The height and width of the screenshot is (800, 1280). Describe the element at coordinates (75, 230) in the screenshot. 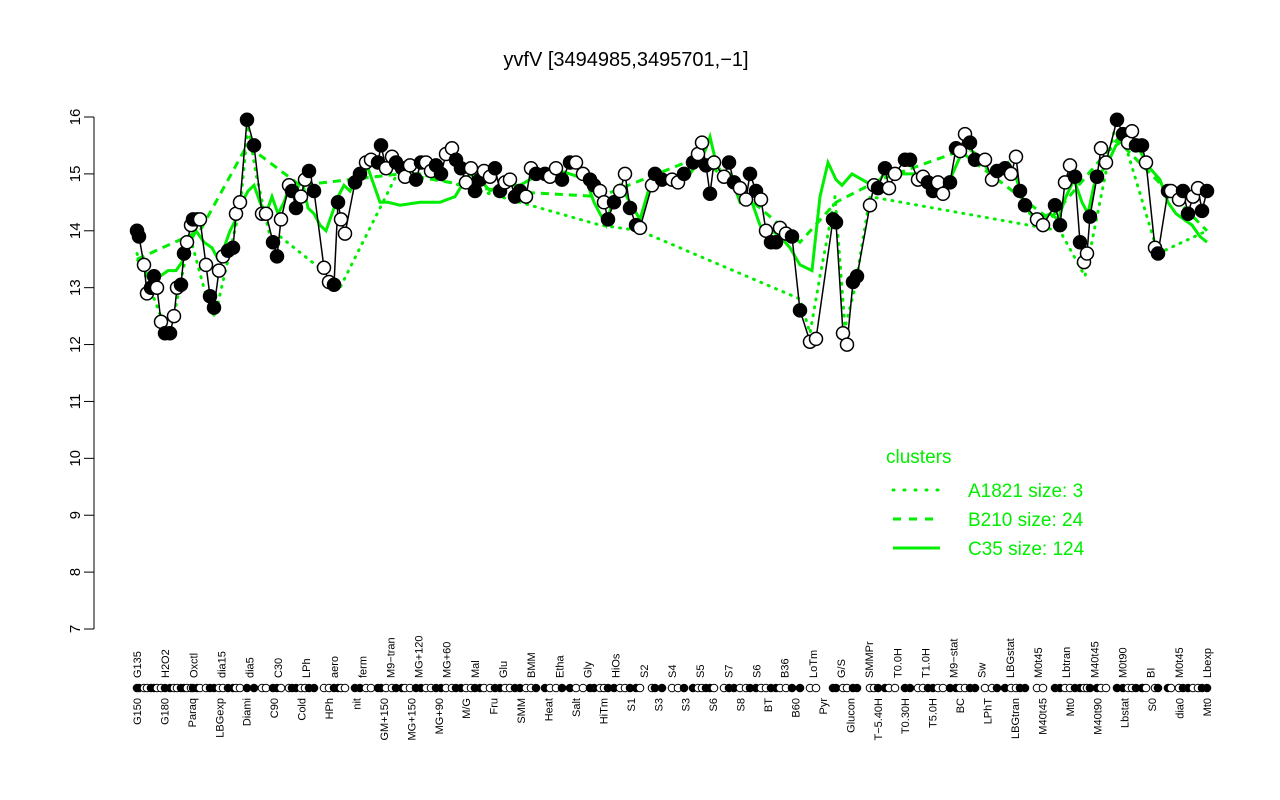

I see `y-tick-label: 14` at that location.